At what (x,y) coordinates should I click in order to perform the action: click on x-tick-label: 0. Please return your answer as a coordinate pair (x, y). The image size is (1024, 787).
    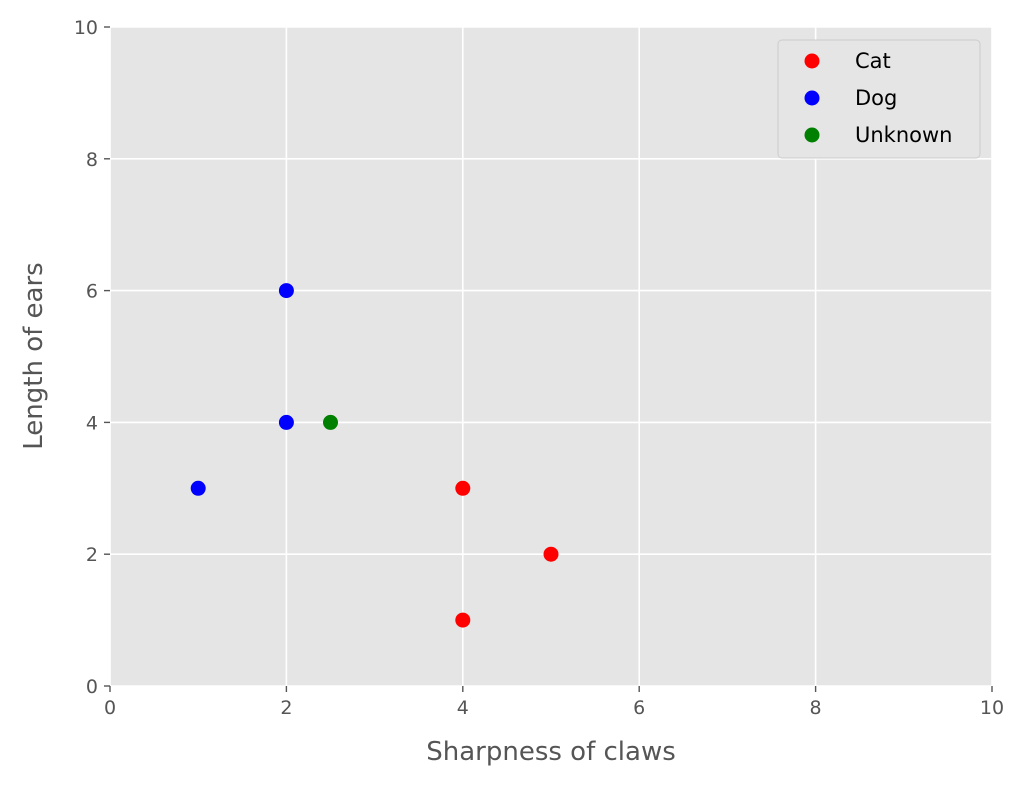
    Looking at the image, I should click on (110, 708).